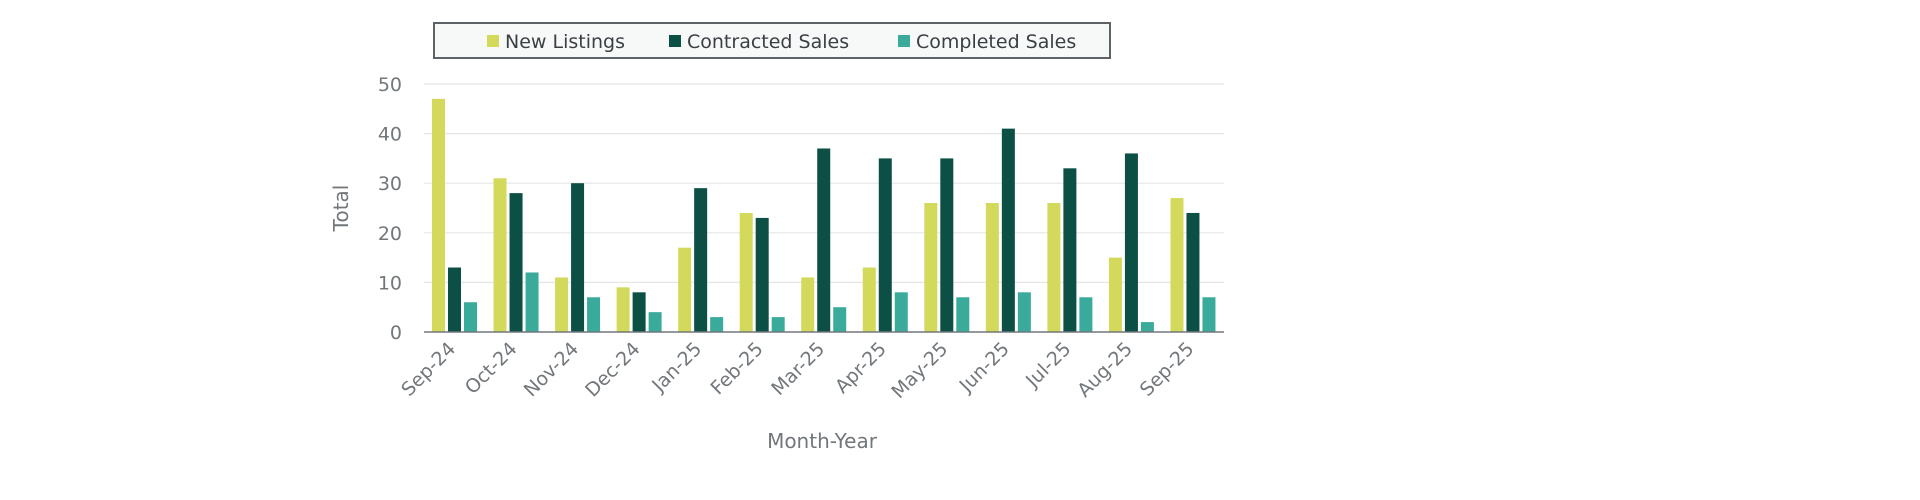 The width and height of the screenshot is (1920, 500). What do you see at coordinates (996, 42) in the screenshot?
I see `legend-label-completed-sales: Completed Sales` at bounding box center [996, 42].